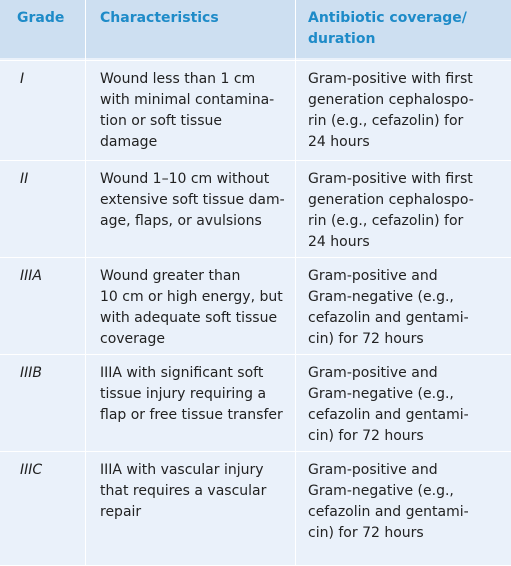 The image size is (511, 566). Describe the element at coordinates (398, 29) in the screenshot. I see `header-antibiotic: Antibiotic coverage/ duration` at that location.